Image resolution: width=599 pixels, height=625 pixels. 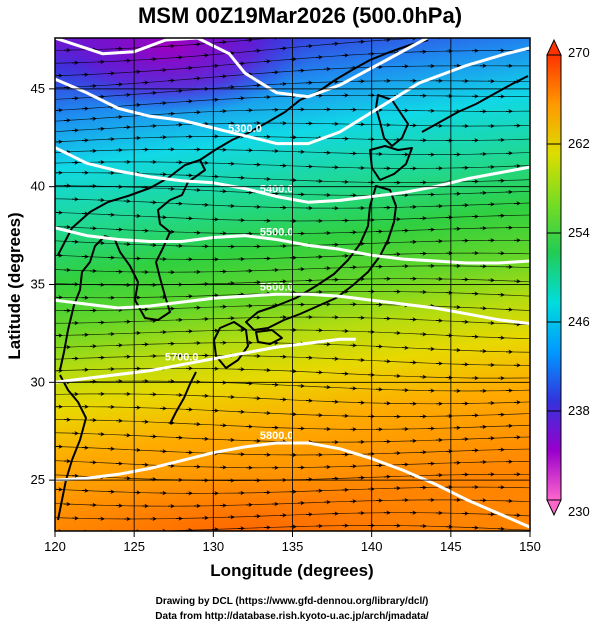 I want to click on colorbar-tick-label: 238, so click(x=579, y=410).